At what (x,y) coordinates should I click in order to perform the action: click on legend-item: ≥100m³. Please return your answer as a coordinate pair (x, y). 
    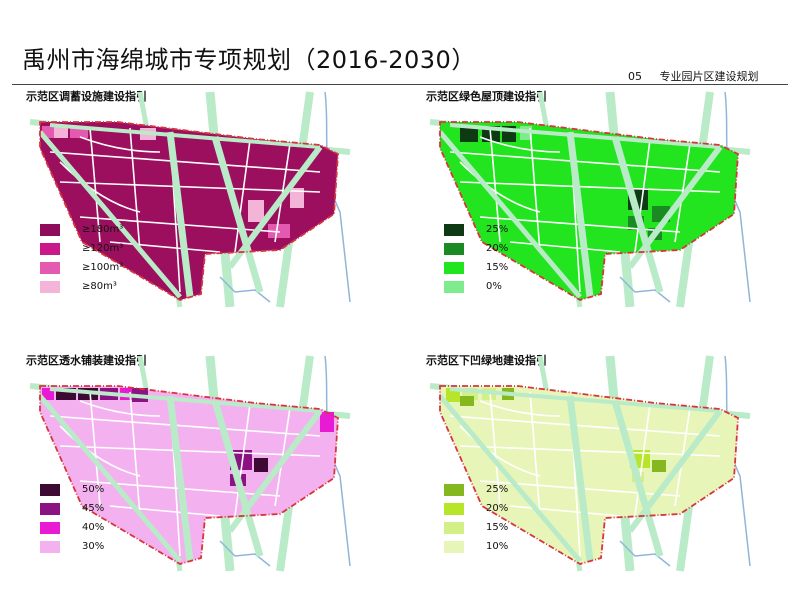
    Looking at the image, I should click on (81, 267).